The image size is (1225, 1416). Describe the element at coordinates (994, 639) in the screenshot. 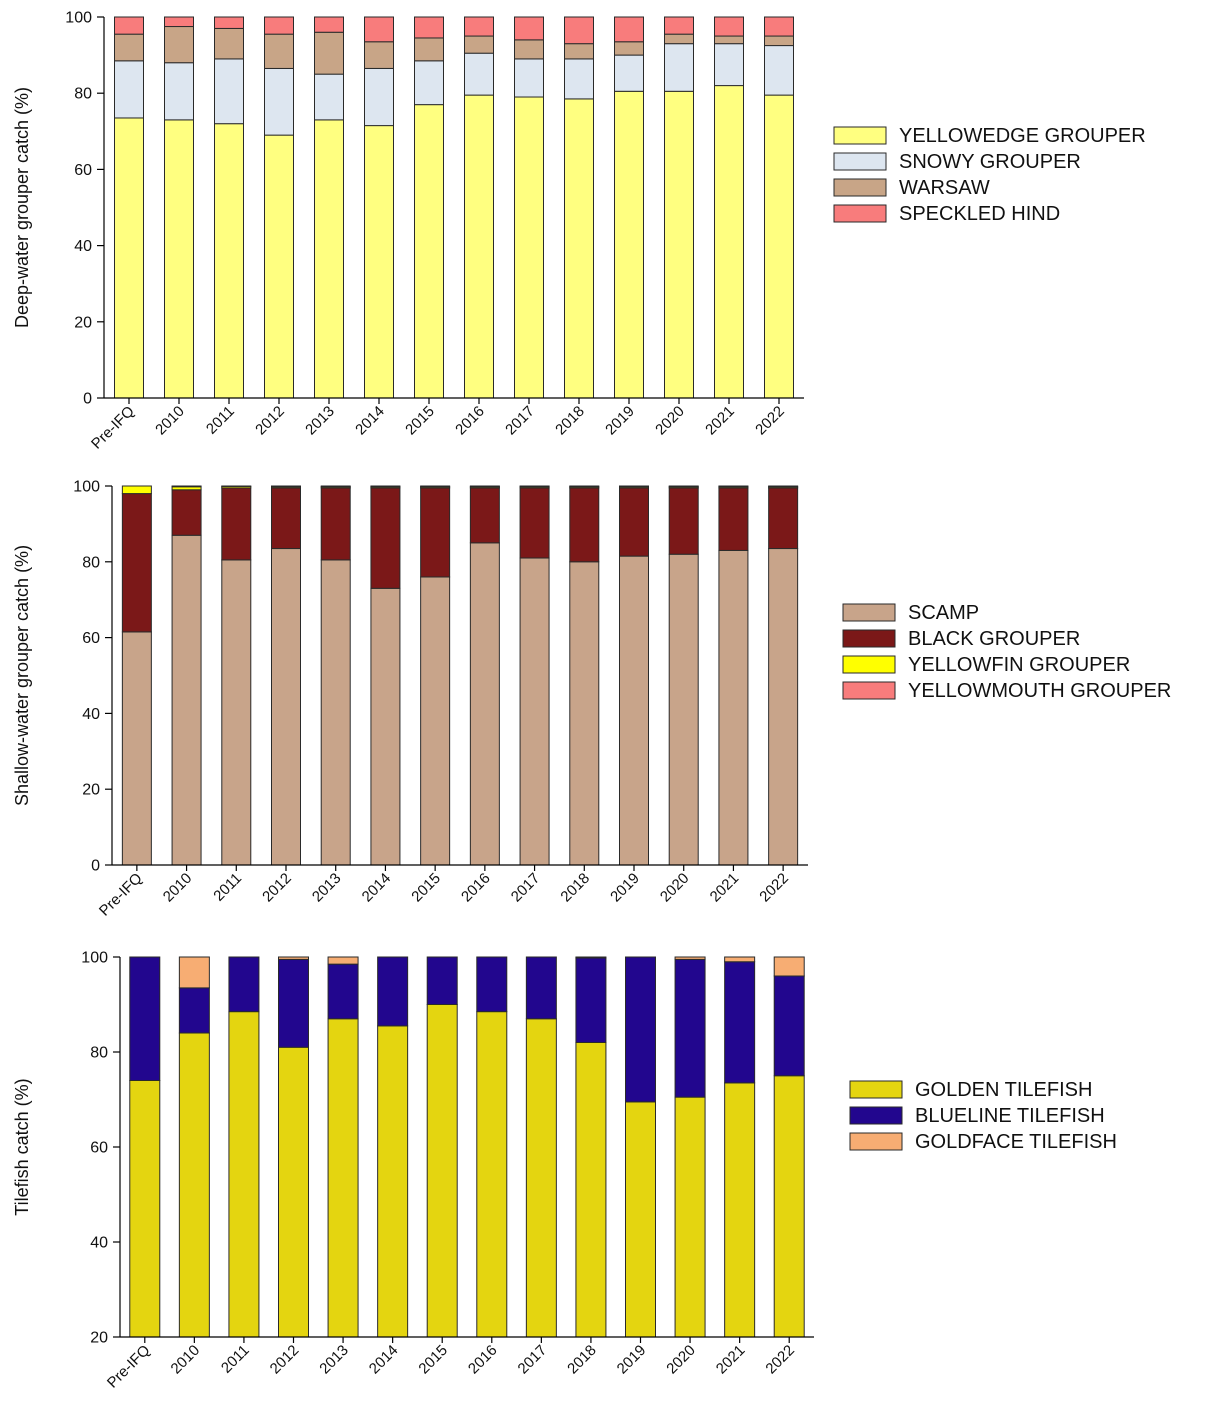

I see `legend-label: BLACK GROUPER` at that location.